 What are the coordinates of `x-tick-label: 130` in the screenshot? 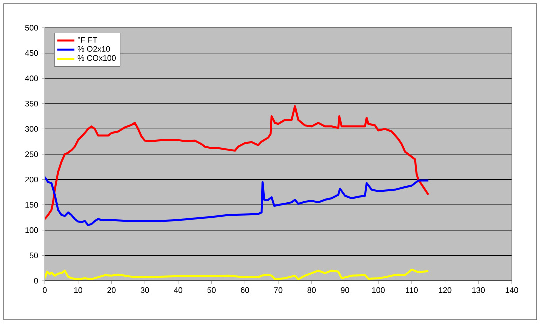 It's located at (478, 291).